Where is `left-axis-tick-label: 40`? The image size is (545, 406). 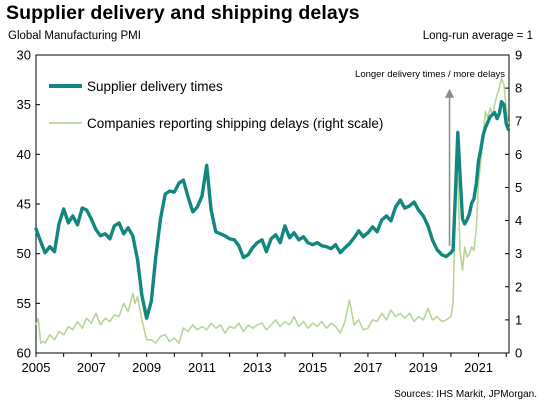
left-axis-tick-label: 40 is located at coordinates (24, 154).